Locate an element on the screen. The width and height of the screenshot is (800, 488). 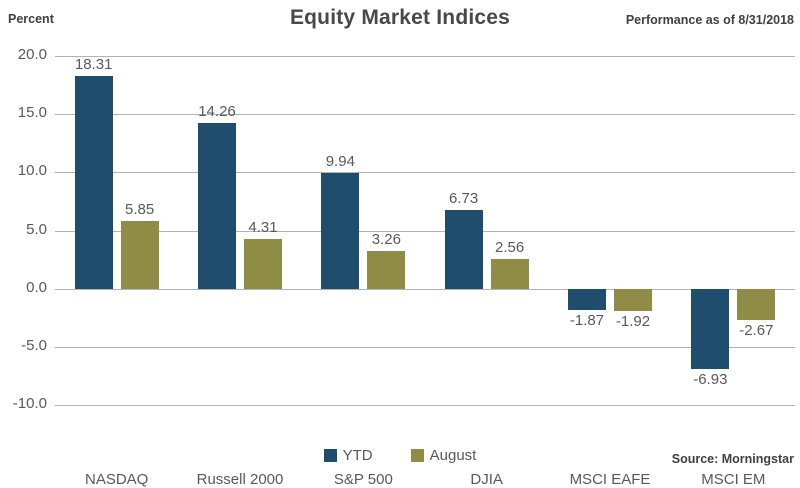
y-tick-label: 0.0 is located at coordinates (36, 287).